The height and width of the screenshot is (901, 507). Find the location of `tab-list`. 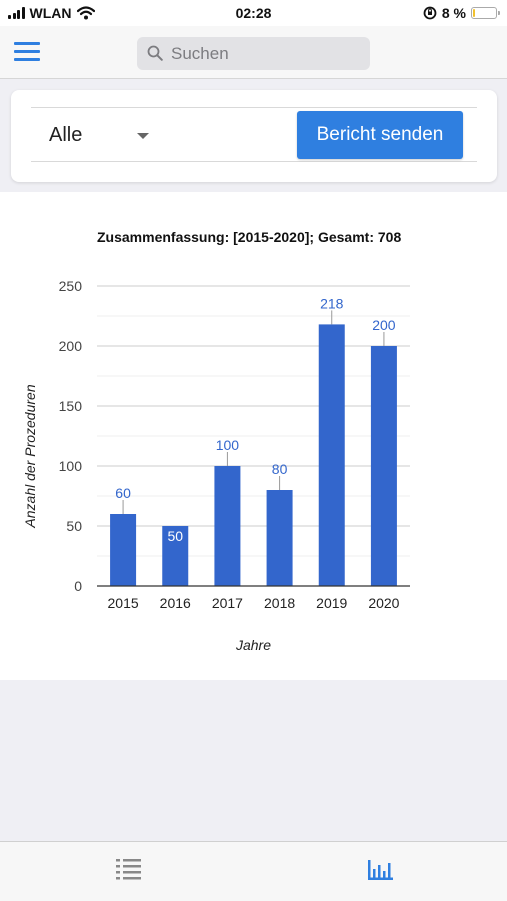

tab-list is located at coordinates (128, 870).